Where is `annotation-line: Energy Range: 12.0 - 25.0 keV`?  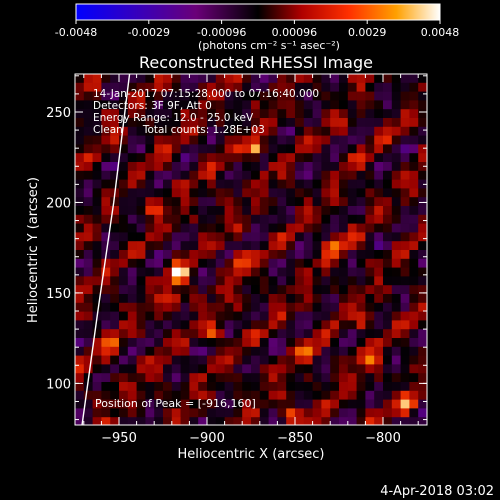
annotation-line: Energy Range: 12.0 - 25.0 keV is located at coordinates (173, 118).